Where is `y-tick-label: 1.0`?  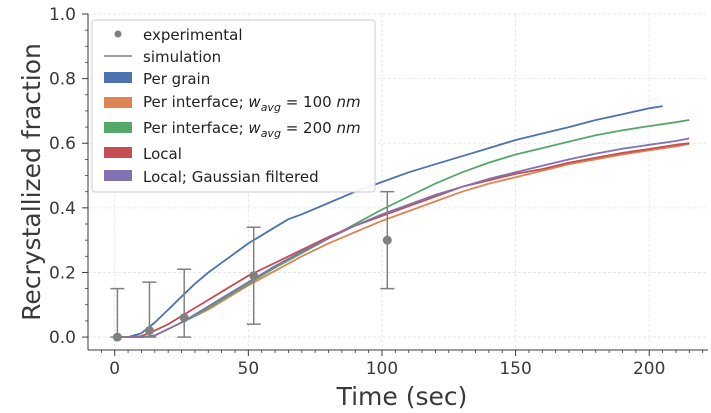
y-tick-label: 1.0 is located at coordinates (62, 15).